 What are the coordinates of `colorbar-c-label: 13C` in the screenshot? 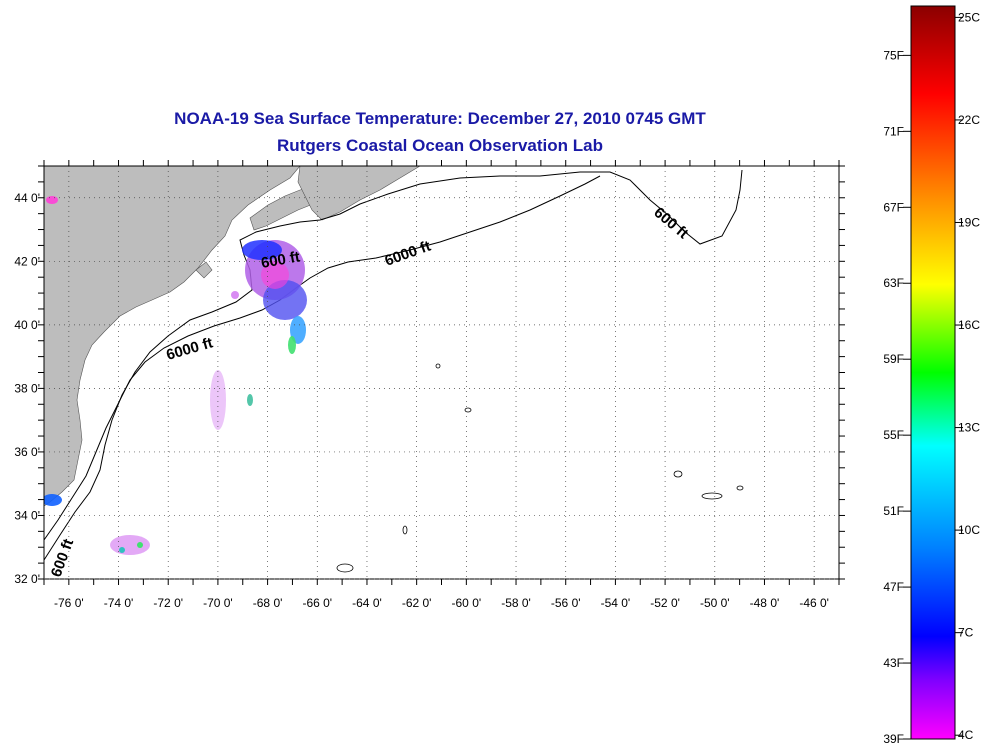 It's located at (969, 428).